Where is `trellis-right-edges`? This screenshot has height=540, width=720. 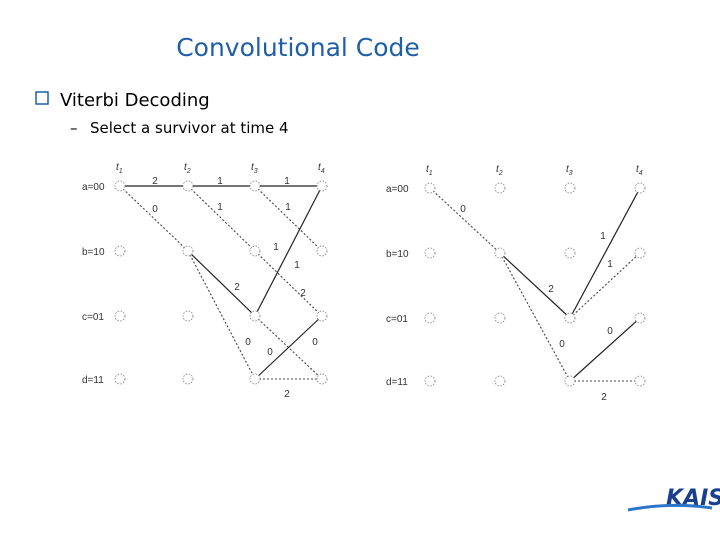 trellis-right-edges is located at coordinates (535, 284).